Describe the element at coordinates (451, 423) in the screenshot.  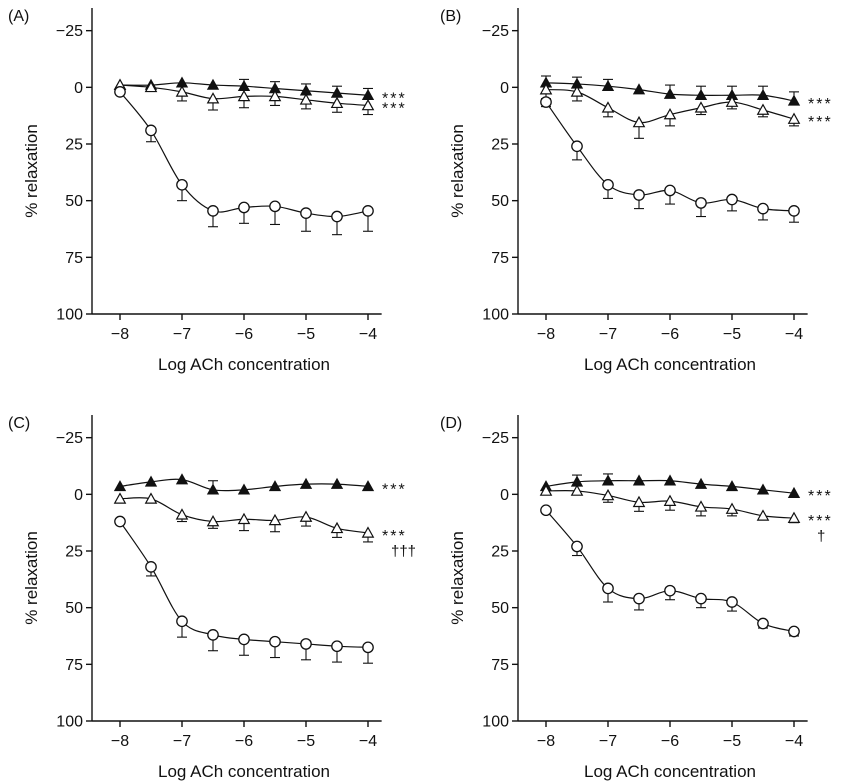
I see `panel-label: (D)` at that location.